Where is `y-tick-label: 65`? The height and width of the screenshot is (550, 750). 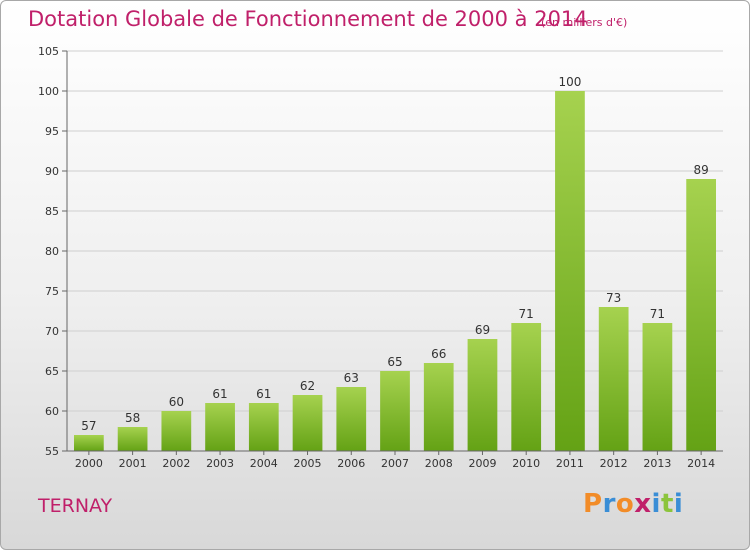 y-tick-label: 65 is located at coordinates (52, 371).